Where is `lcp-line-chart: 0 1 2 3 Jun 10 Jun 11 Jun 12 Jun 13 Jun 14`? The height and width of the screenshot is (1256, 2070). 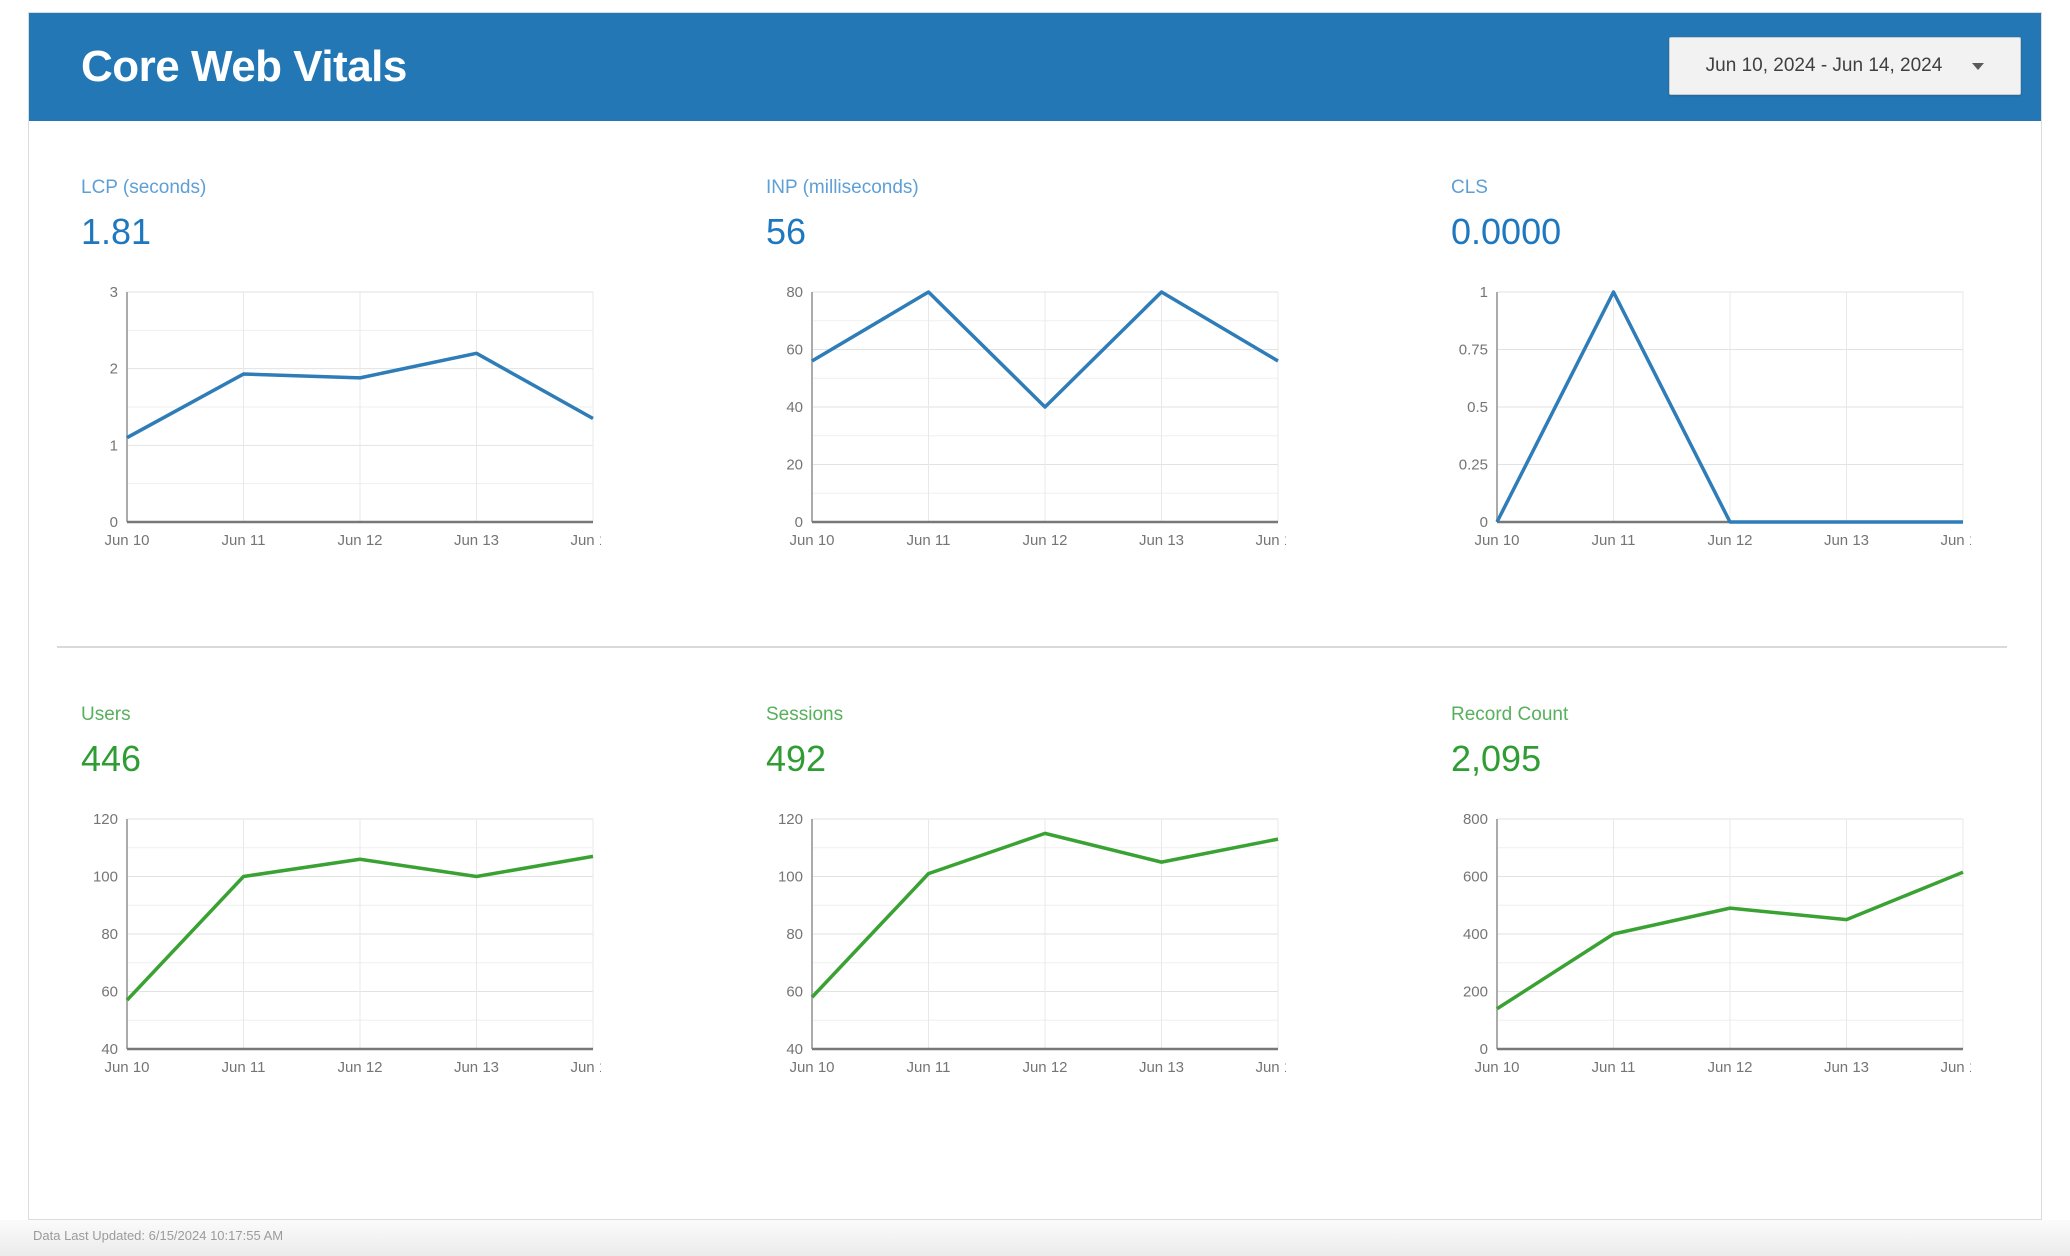 lcp-line-chart: 0 1 2 3 Jun 10 Jun 11 Jun 12 Jun 13 Jun 14 is located at coordinates (423, 419).